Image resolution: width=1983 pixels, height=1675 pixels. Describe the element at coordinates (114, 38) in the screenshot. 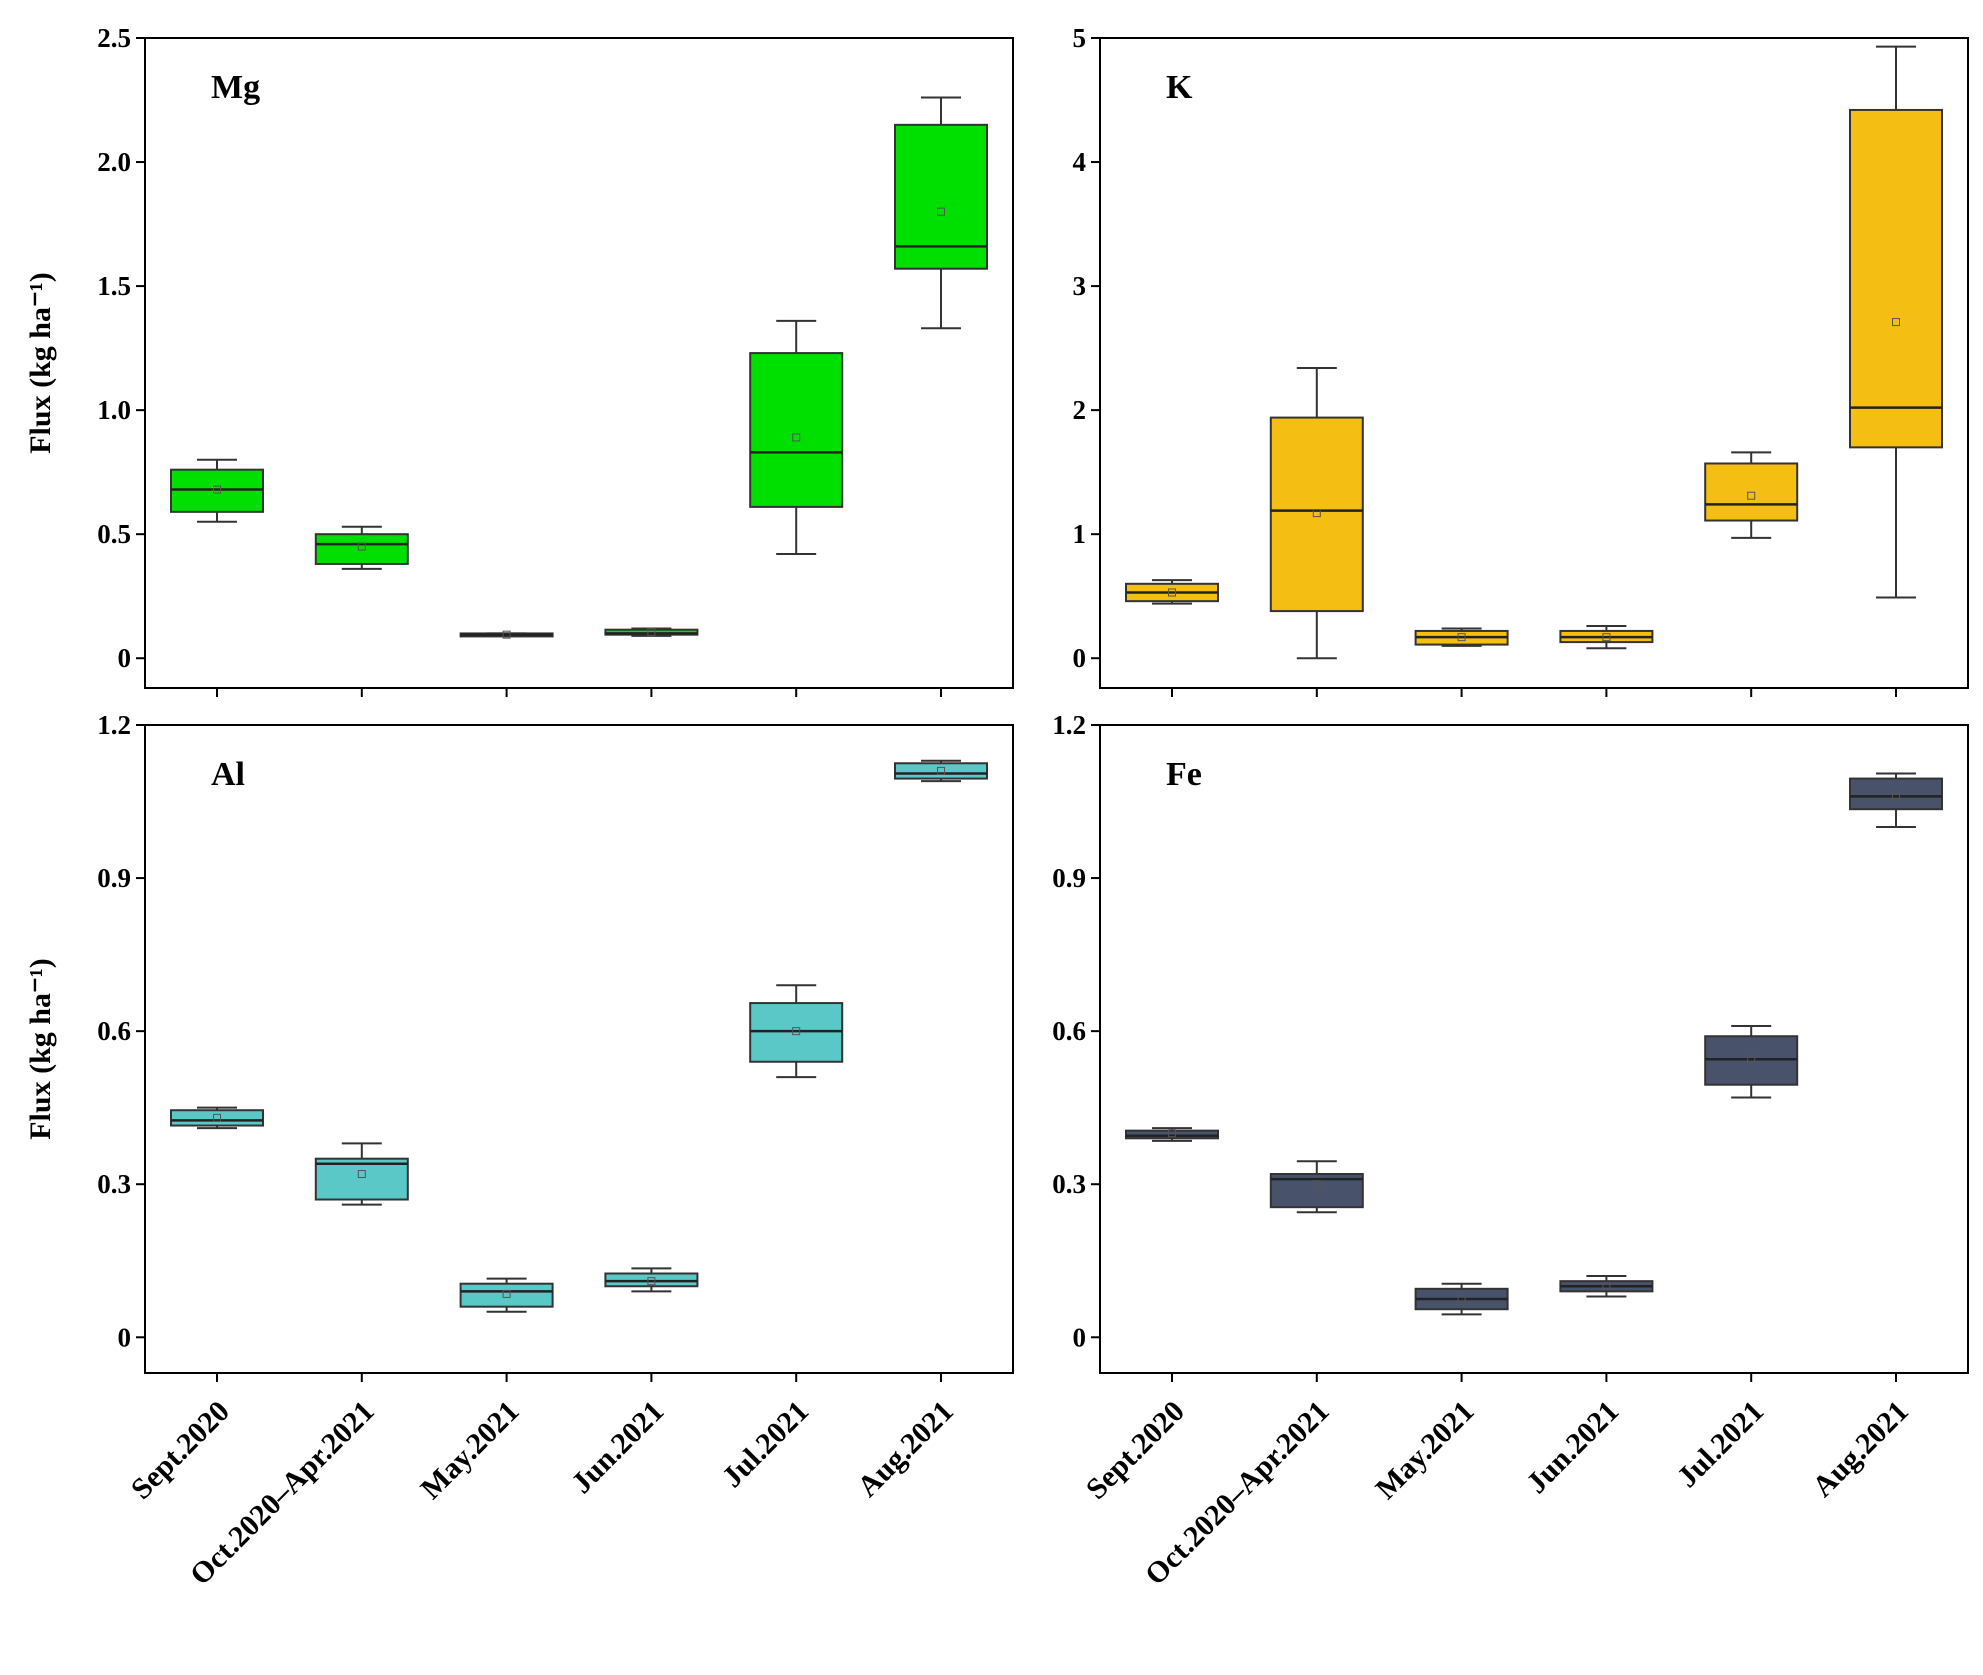

I see `y-tick-label: 2.5` at that location.